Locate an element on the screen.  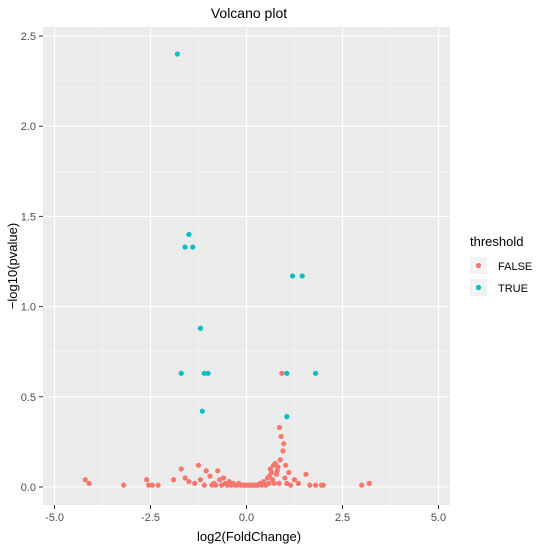
x-tick-label: -5.0 is located at coordinates (54, 518).